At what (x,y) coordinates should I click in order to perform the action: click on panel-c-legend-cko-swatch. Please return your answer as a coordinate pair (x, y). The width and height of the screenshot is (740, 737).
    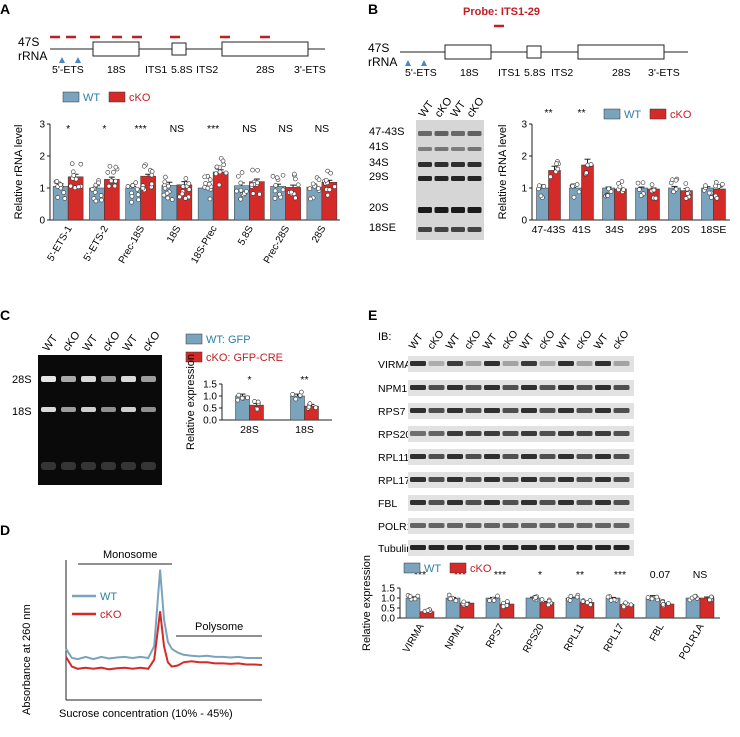
    Looking at the image, I should click on (194, 357).